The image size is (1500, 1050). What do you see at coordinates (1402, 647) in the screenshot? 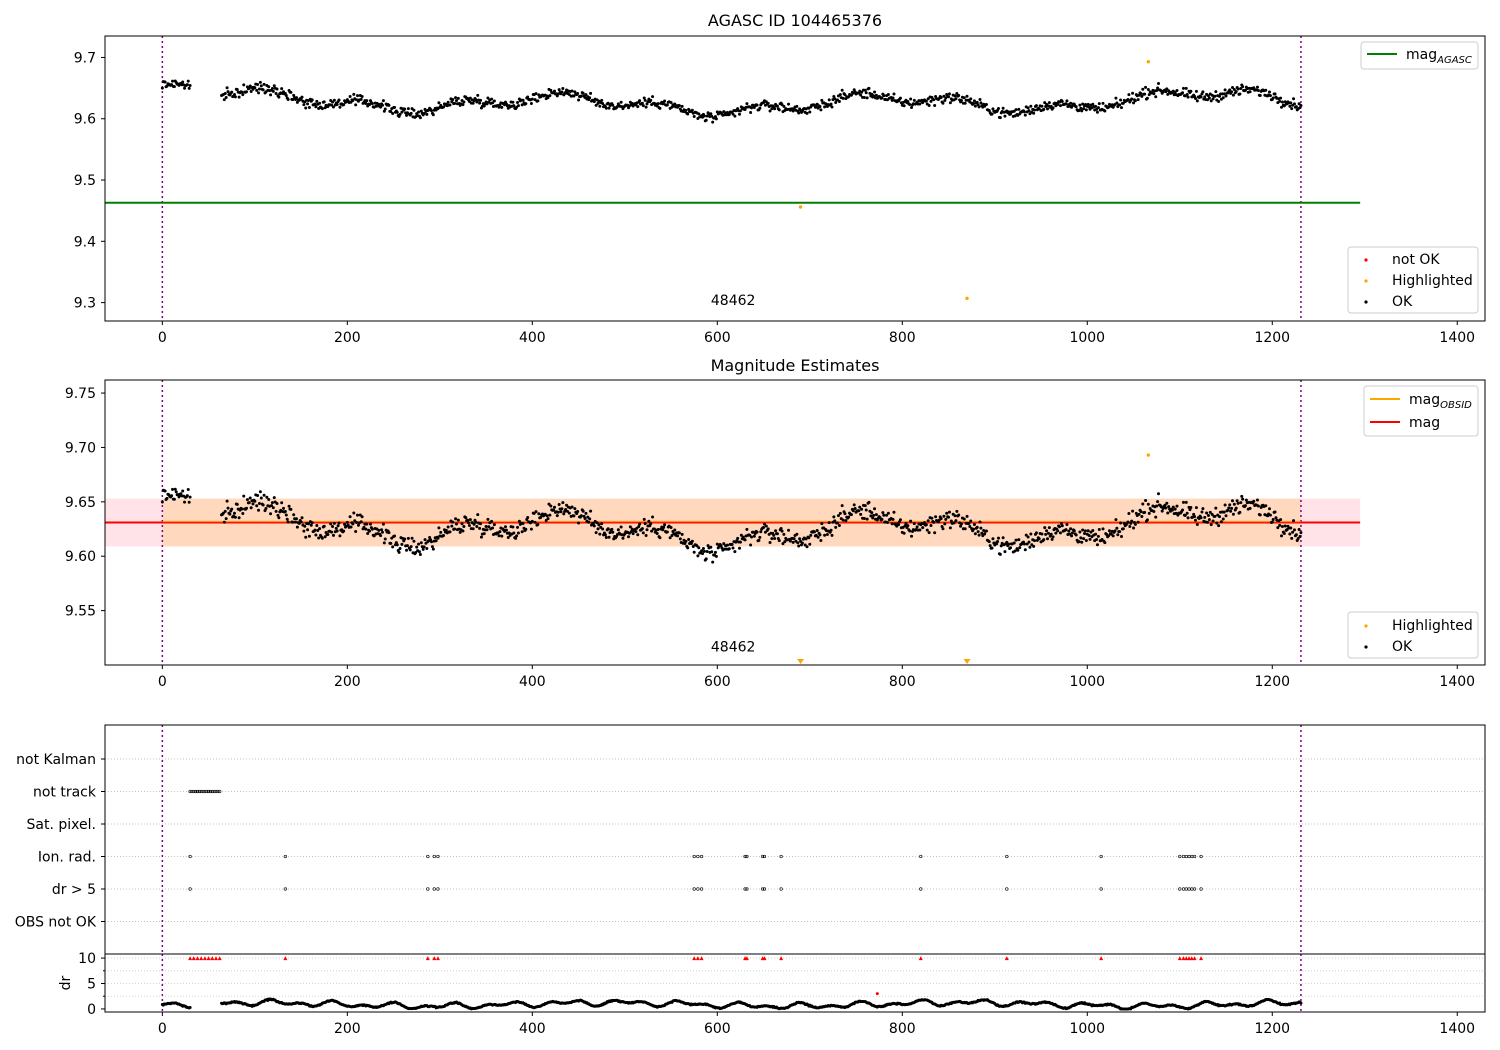
I see `legend2-ok-label: OK` at bounding box center [1402, 647].